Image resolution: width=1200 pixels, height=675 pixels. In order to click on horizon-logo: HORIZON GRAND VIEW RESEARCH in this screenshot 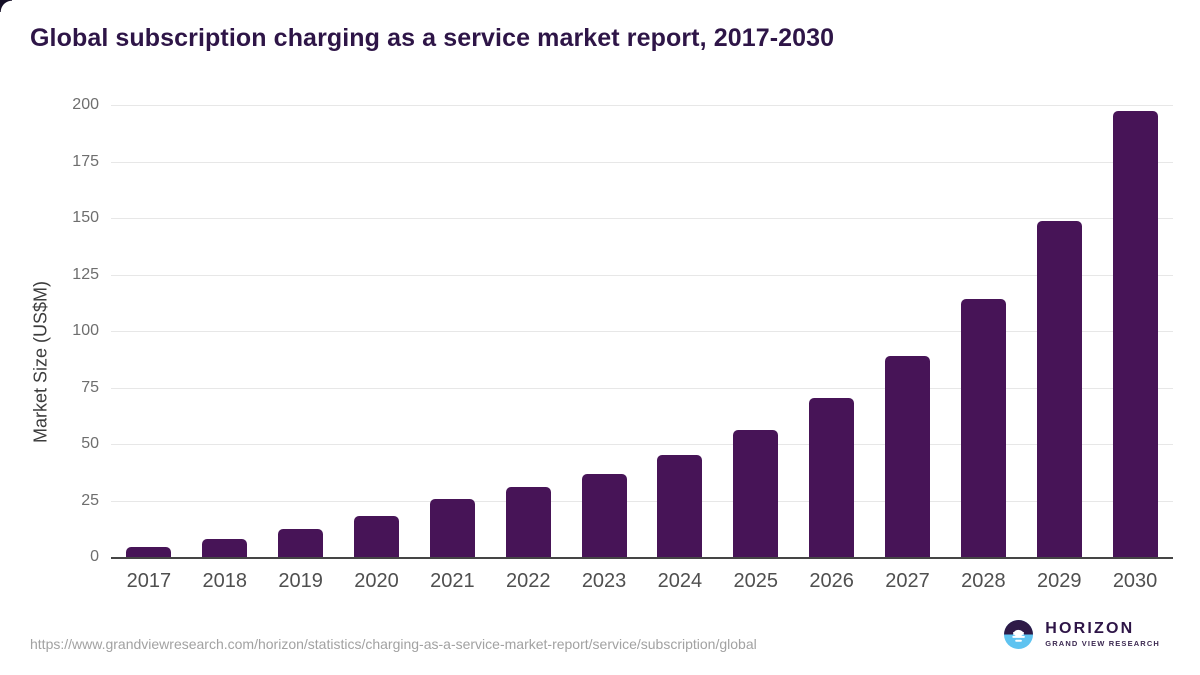, I will do `click(1082, 634)`.